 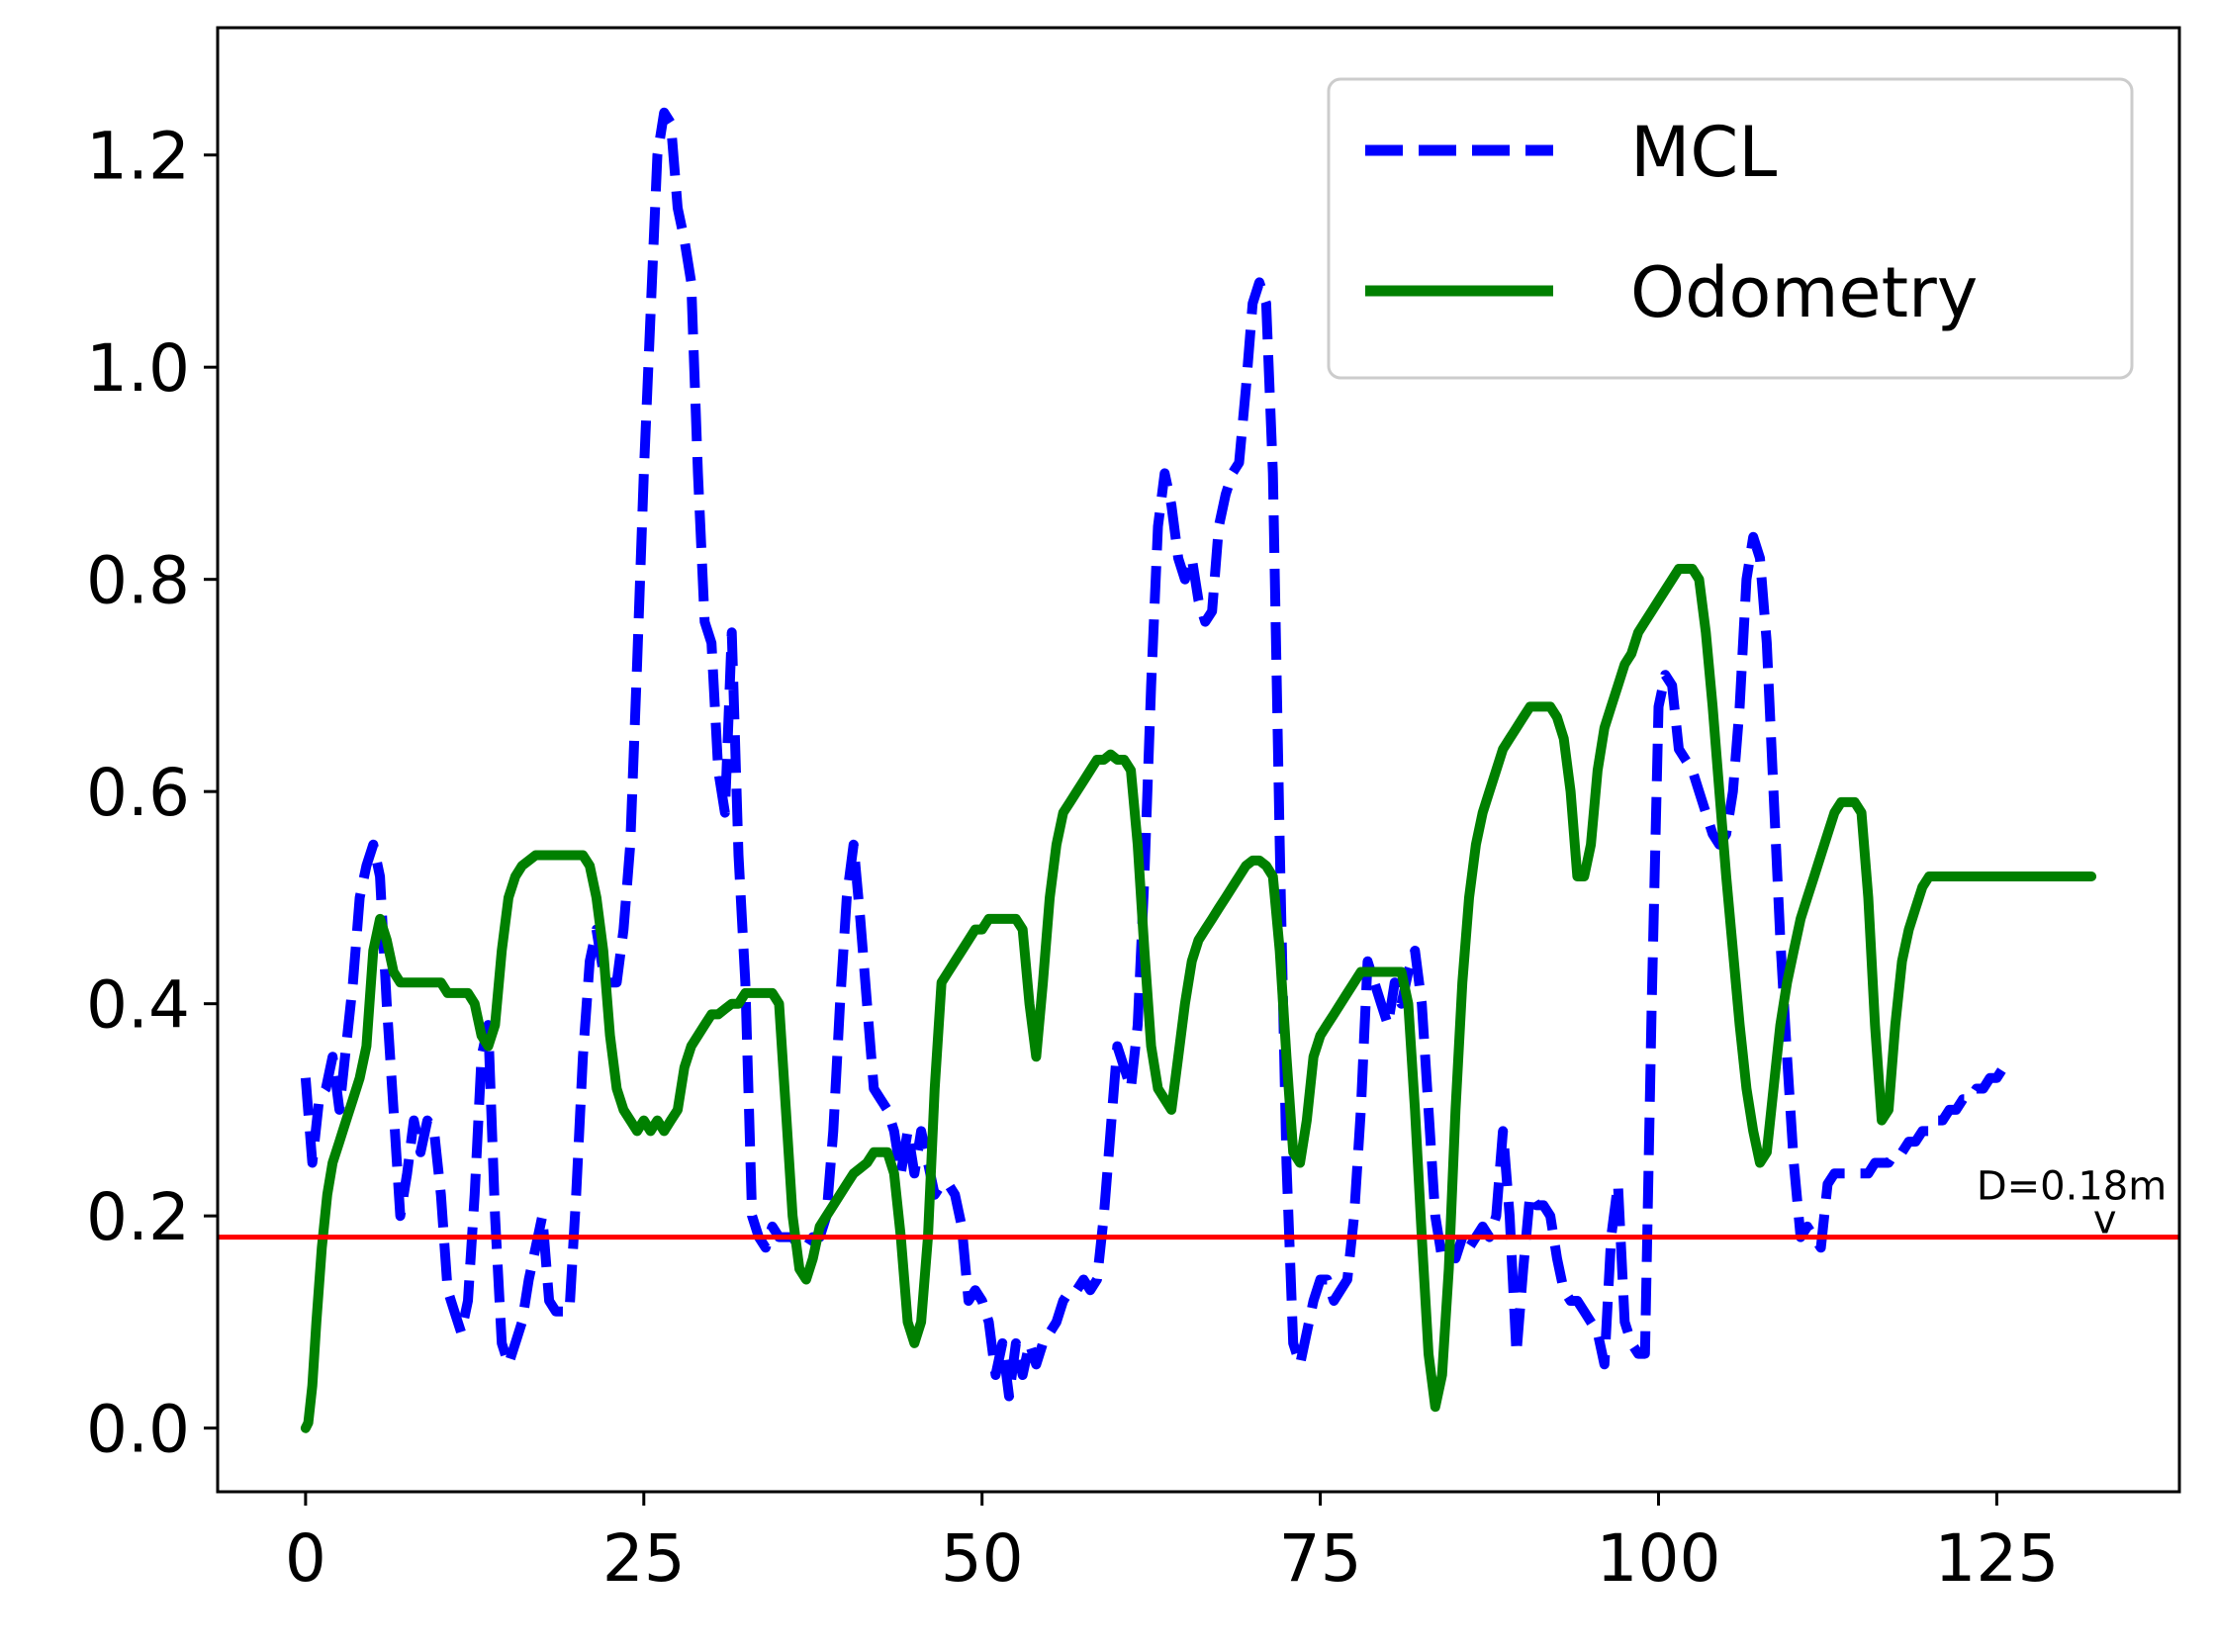 I want to click on x-tick-label: 75, so click(x=1320, y=1558).